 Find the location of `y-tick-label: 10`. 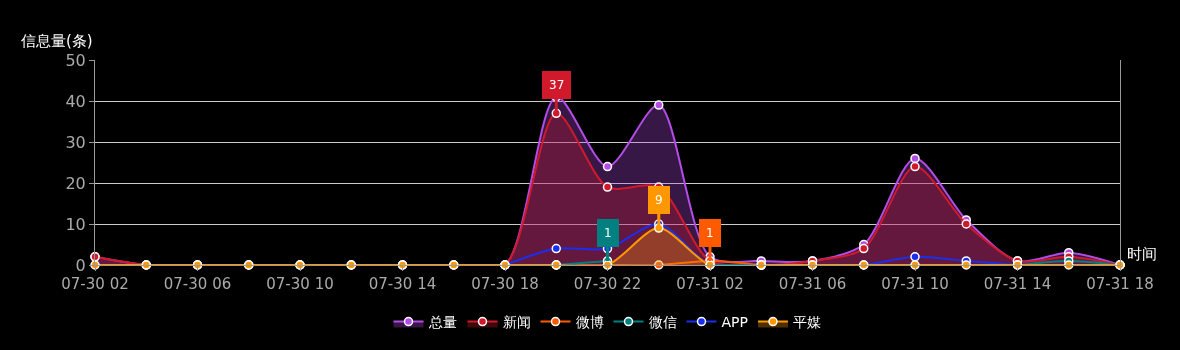

y-tick-label: 10 is located at coordinates (75, 224).